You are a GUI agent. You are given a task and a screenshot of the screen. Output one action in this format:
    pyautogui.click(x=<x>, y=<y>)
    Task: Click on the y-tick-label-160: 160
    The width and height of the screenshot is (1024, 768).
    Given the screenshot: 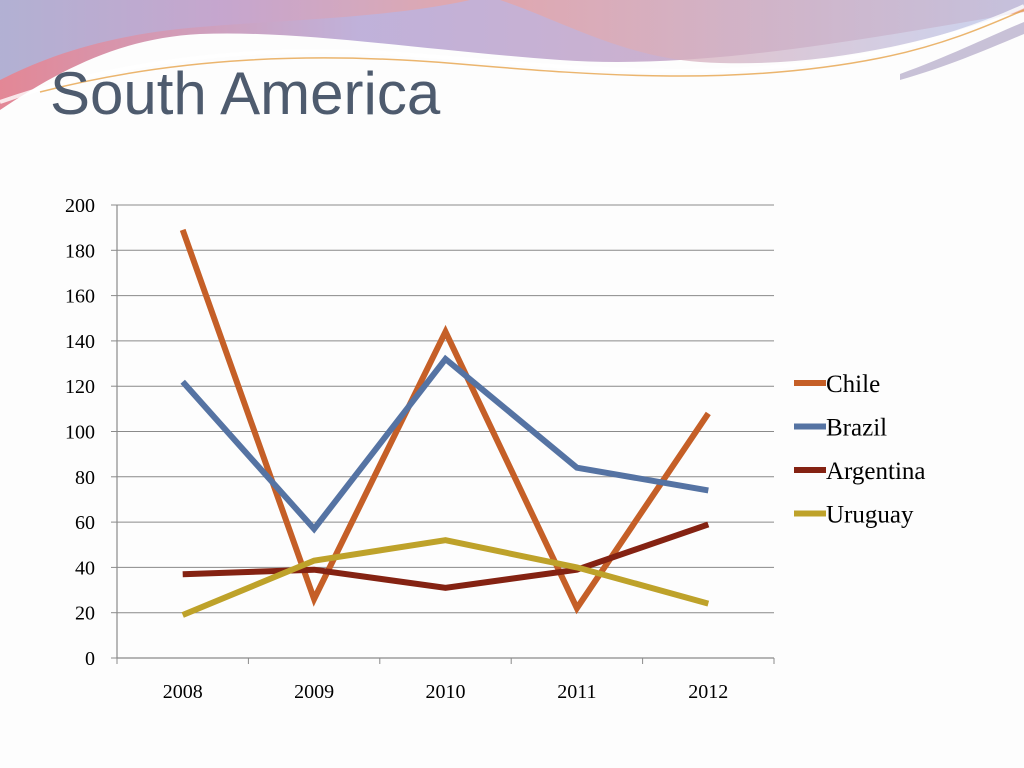 What is the action you would take?
    pyautogui.click(x=80, y=297)
    